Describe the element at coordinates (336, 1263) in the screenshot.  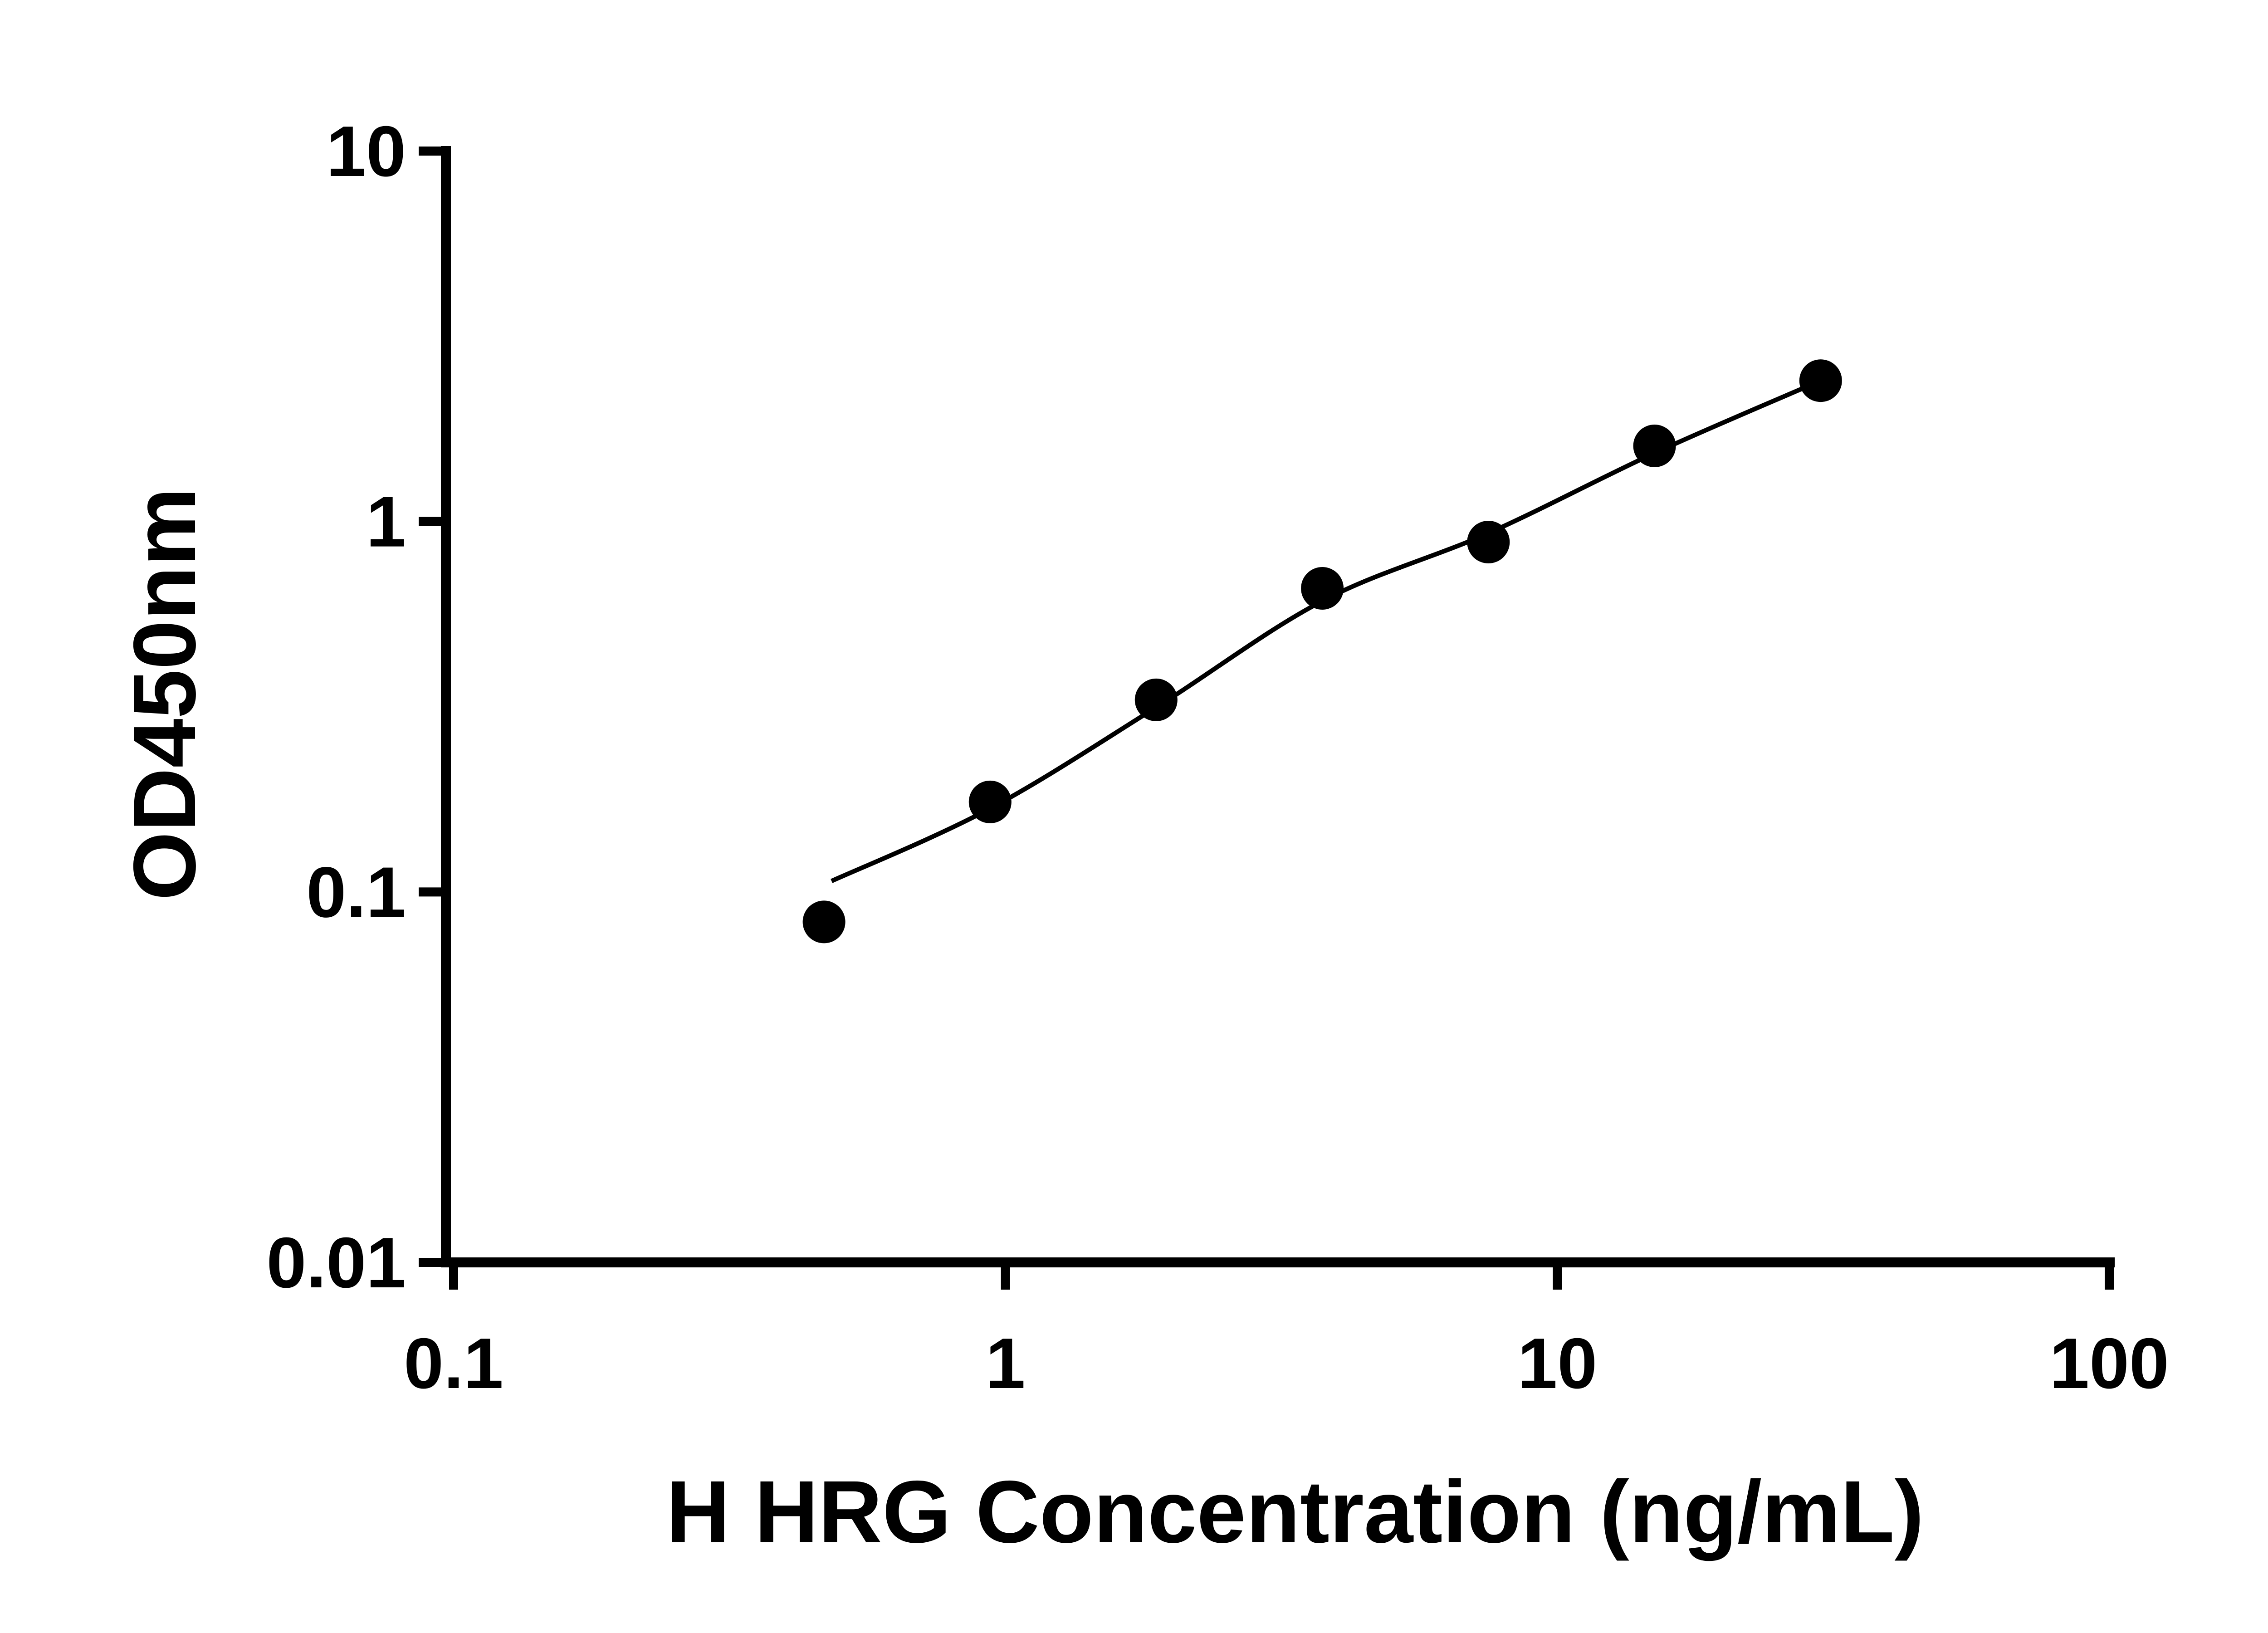
I see `y-tick-label: 0.01` at that location.